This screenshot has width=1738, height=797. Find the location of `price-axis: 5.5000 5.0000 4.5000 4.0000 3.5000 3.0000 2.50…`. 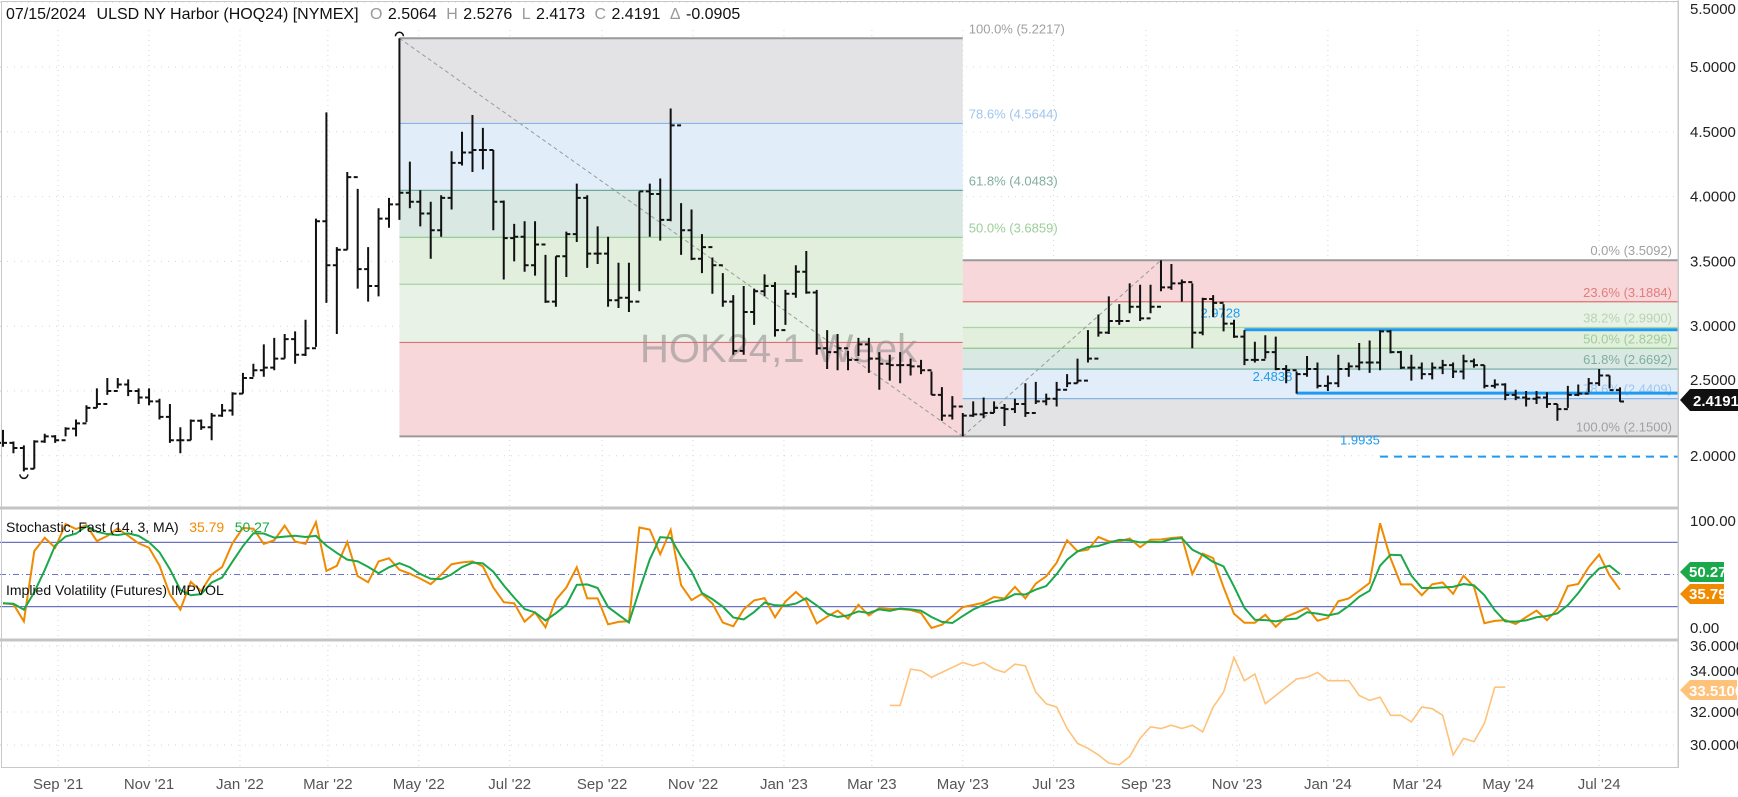

price-axis: 5.5000 5.0000 4.5000 4.0000 3.5000 3.0000 2.50… is located at coordinates (1714, 377).